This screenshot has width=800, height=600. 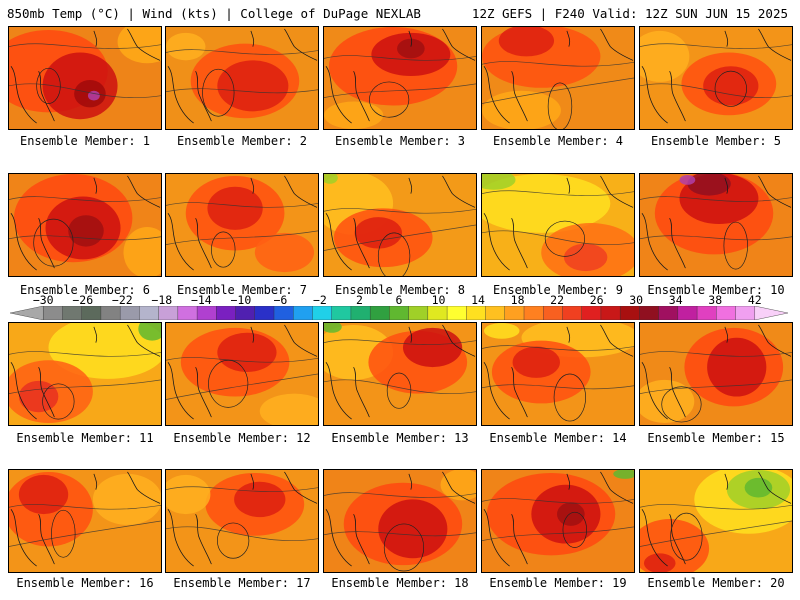 What do you see at coordinates (716, 583) in the screenshot?
I see `ensemble-member-label: Ensemble Member: 20` at bounding box center [716, 583].